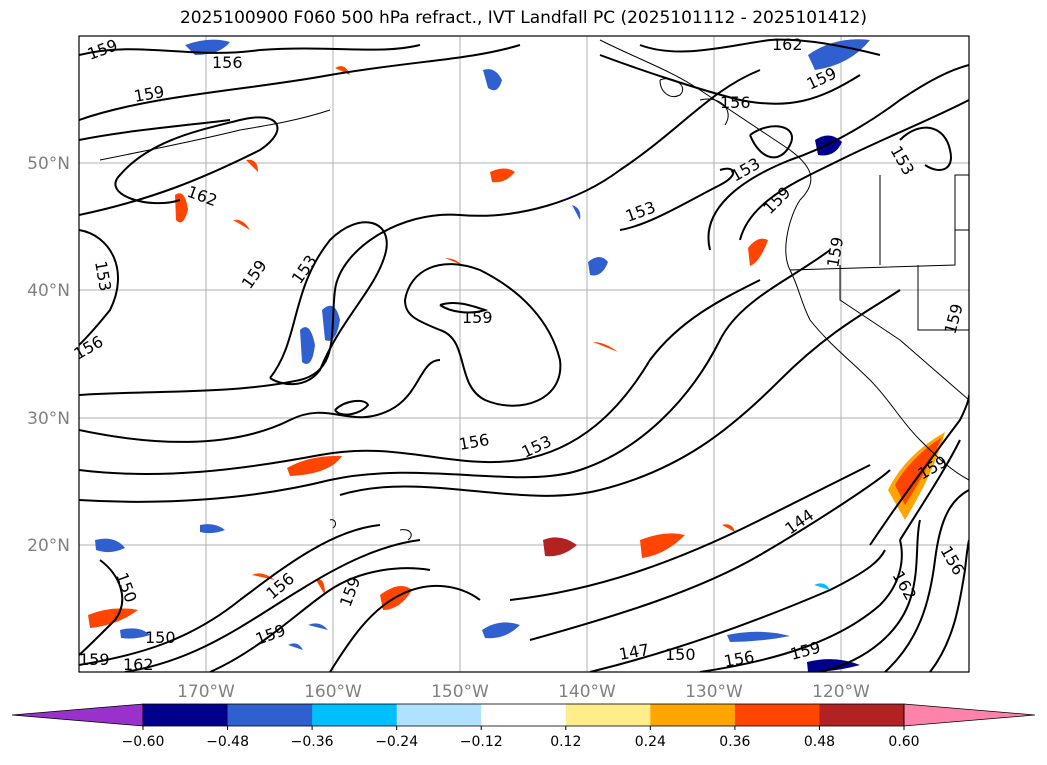 This screenshot has width=1047, height=765. What do you see at coordinates (312, 742) in the screenshot?
I see `colorbar-tick-label: −0.36` at bounding box center [312, 742].